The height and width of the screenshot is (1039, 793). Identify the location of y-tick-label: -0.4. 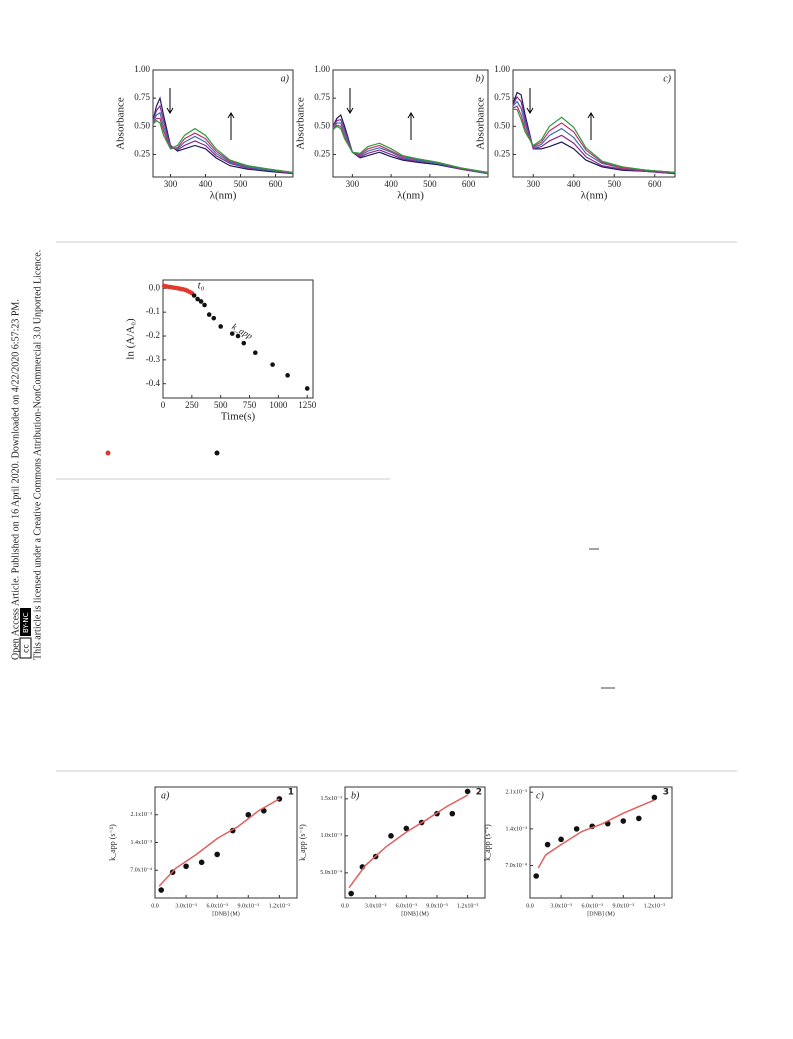
(153, 383).